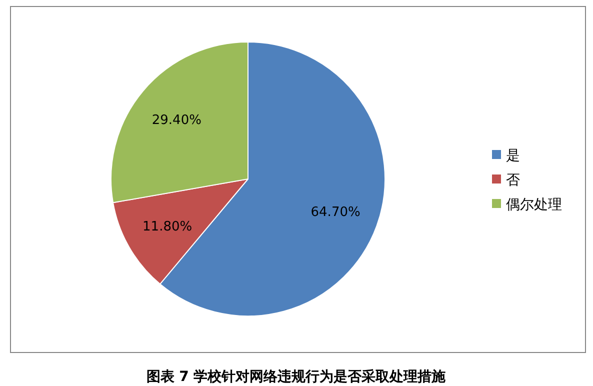 The image size is (593, 386). Describe the element at coordinates (513, 156) in the screenshot. I see `legend-label: 是` at that location.